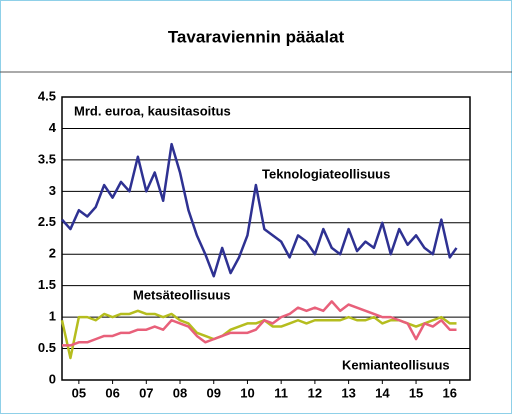 This screenshot has width=512, height=414. What do you see at coordinates (52, 190) in the screenshot?
I see `y-tick-label: 3` at bounding box center [52, 190].